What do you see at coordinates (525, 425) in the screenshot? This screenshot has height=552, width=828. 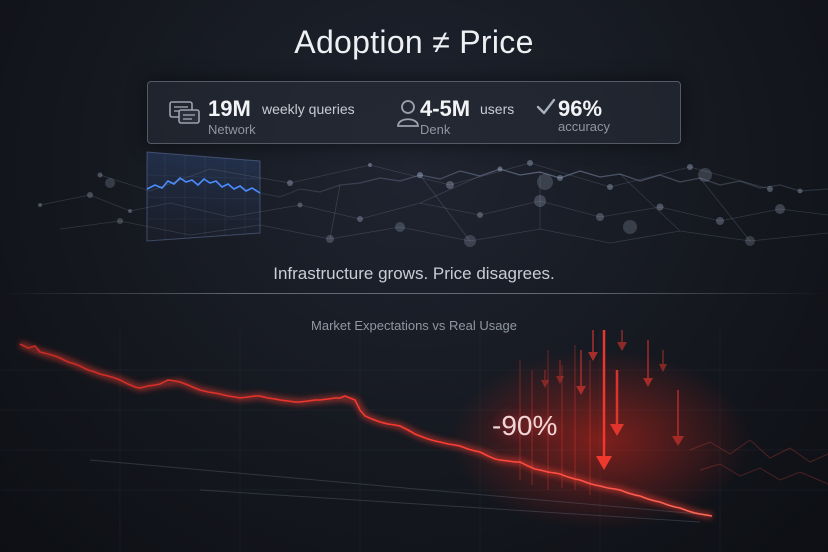 I see `decline-callout: -90%` at bounding box center [525, 425].